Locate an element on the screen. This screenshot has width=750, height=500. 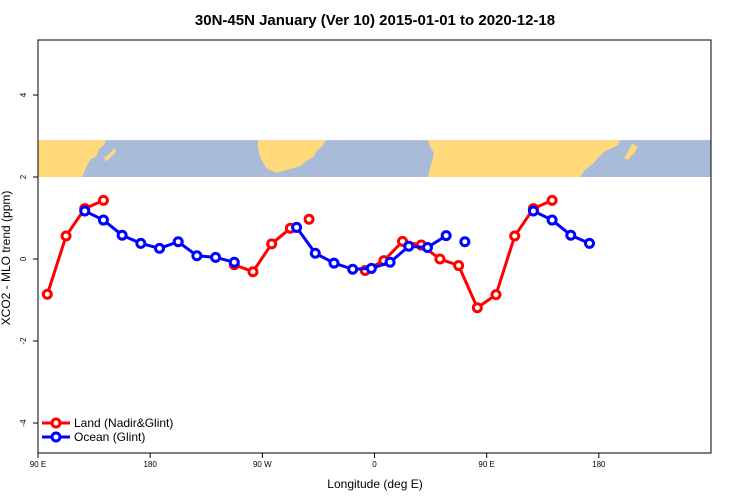
y-axis-label: XCO2 - MLO trend (ppm) is located at coordinates (6, 258).